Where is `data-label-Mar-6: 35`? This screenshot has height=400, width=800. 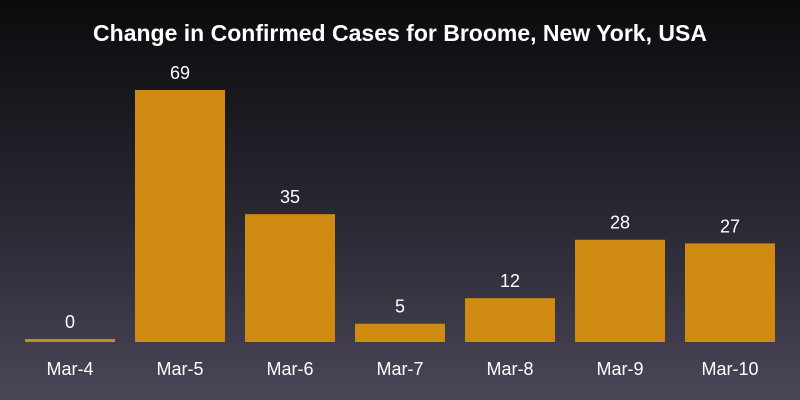
data-label-Mar-6: 35 is located at coordinates (290, 197).